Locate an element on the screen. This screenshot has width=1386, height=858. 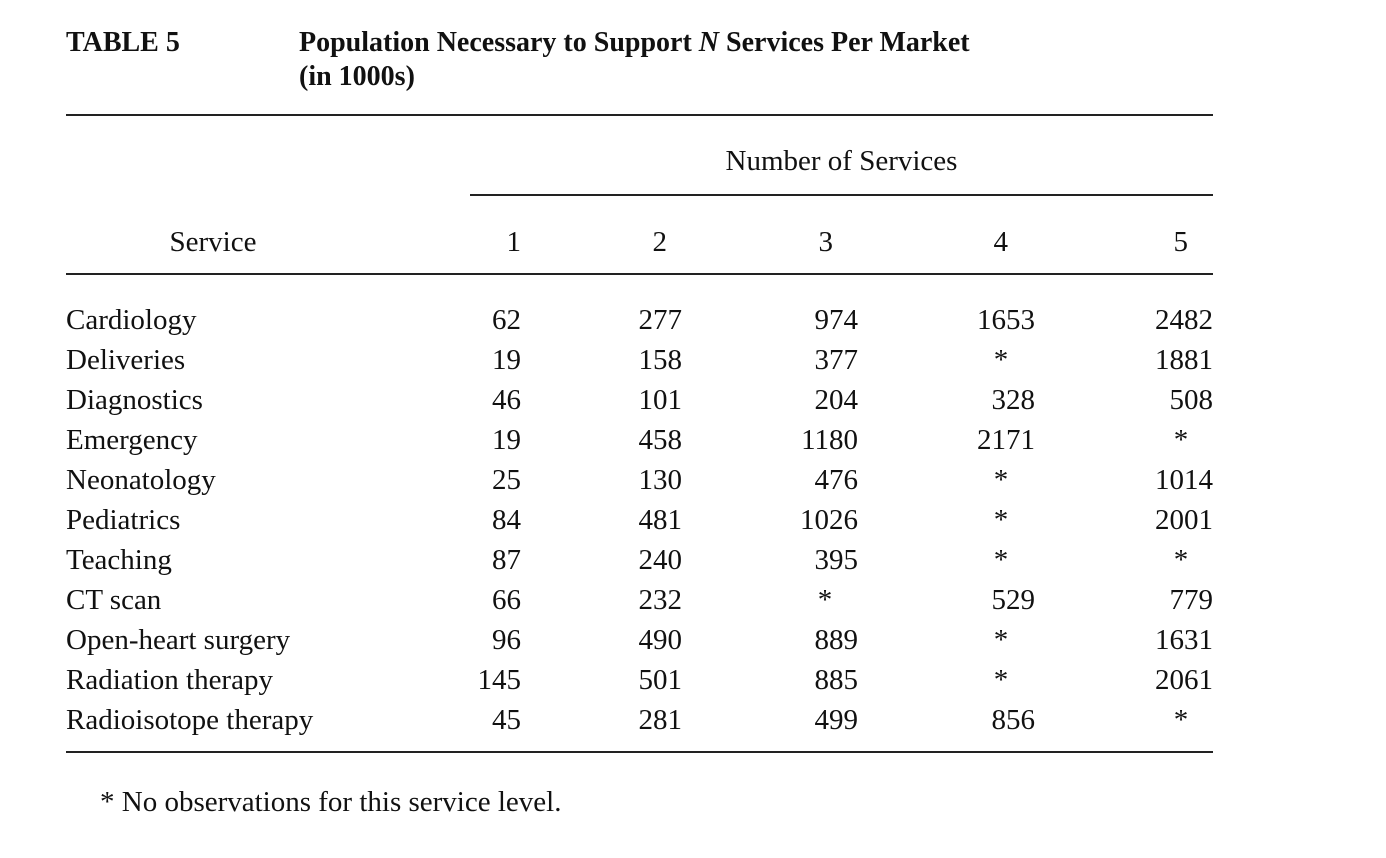
value-cell-5: 2061 is located at coordinates (1184, 680).